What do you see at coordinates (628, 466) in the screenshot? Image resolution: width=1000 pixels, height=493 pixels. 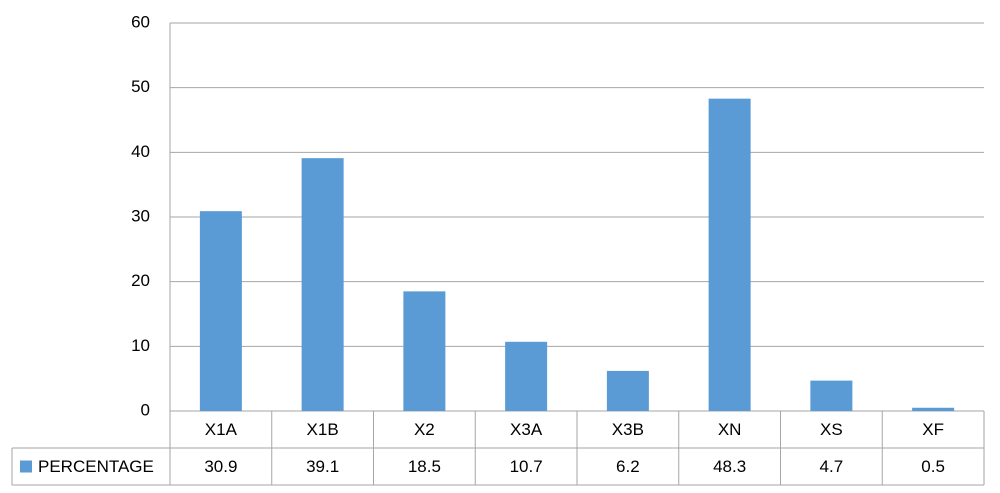 I see `table-value: 6.2` at bounding box center [628, 466].